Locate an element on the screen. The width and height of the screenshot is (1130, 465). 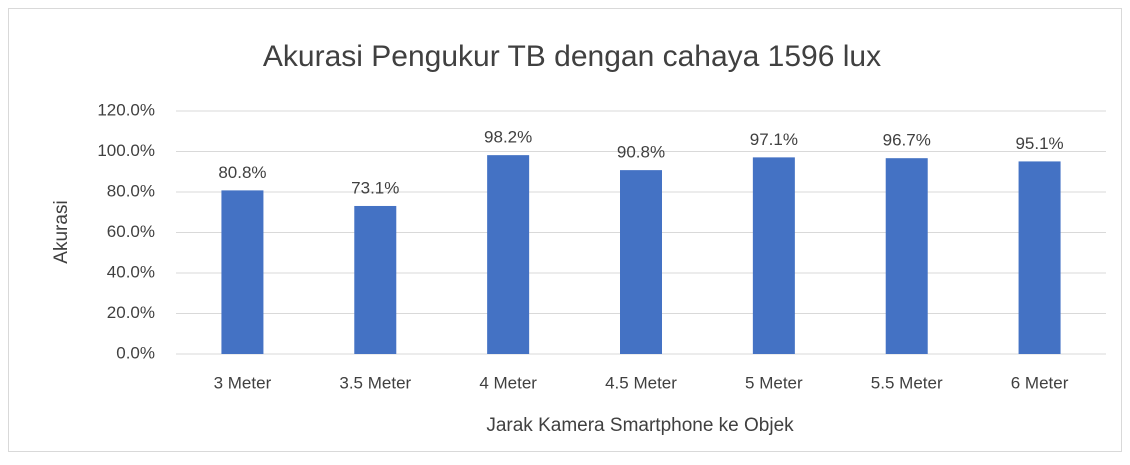
y-axis-label: Akurasi is located at coordinates (61, 231).